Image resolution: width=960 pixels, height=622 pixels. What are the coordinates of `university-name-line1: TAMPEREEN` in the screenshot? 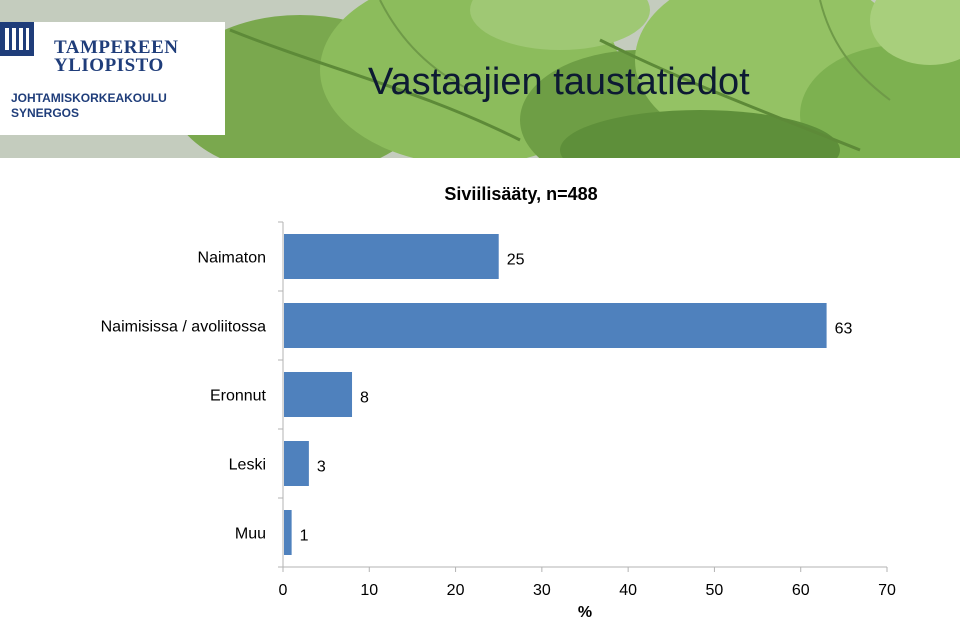 It's located at (116, 47).